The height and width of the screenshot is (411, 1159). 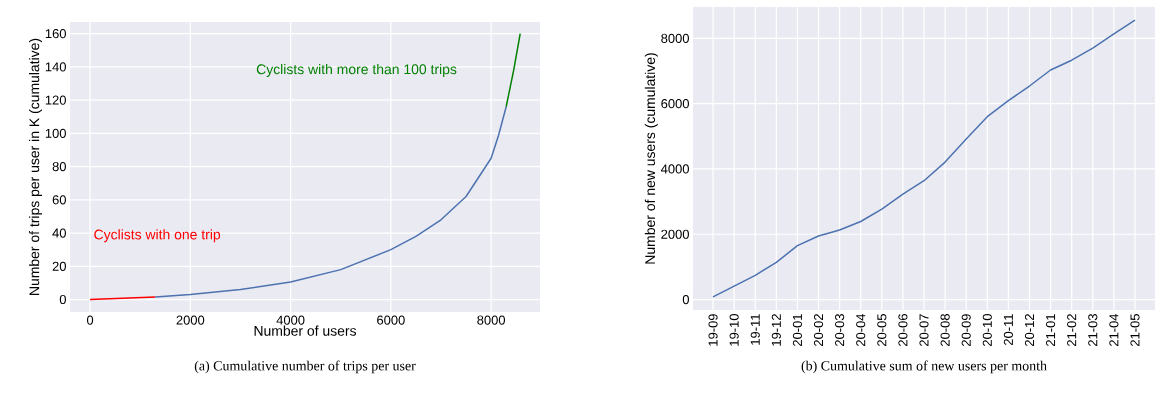 I want to click on x-tick-label: 20-06, so click(x=903, y=330).